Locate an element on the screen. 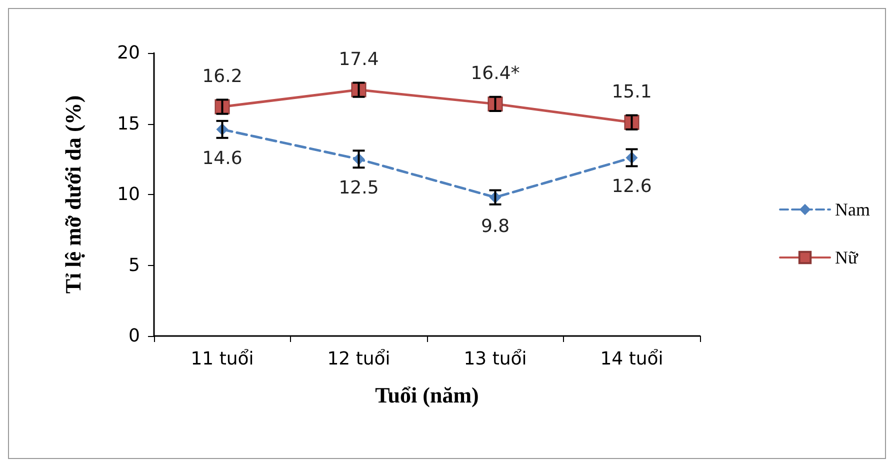  data-label: 9.8 is located at coordinates (495, 226).